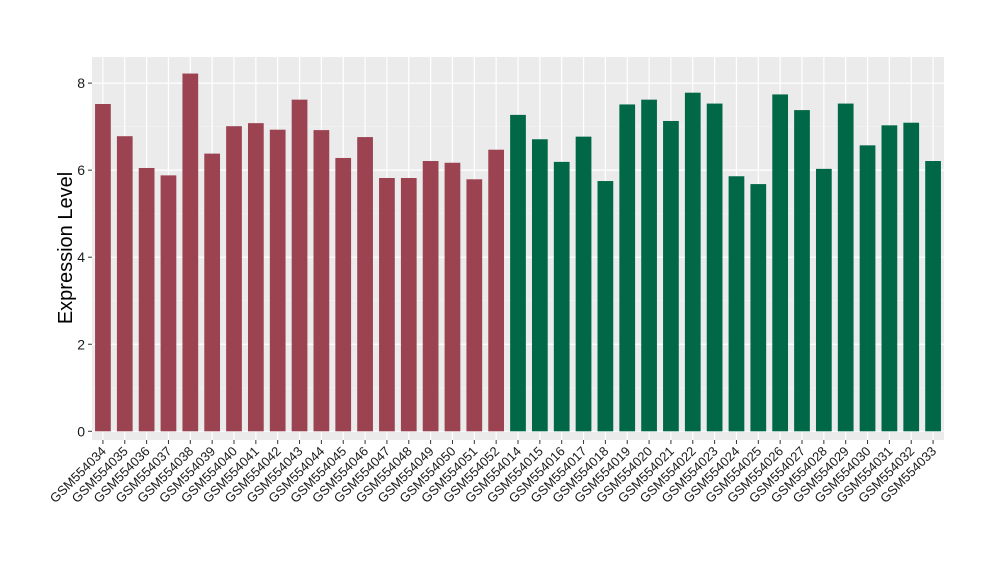  Describe the element at coordinates (408, 304) in the screenshot. I see `bar-GSM554048` at that location.